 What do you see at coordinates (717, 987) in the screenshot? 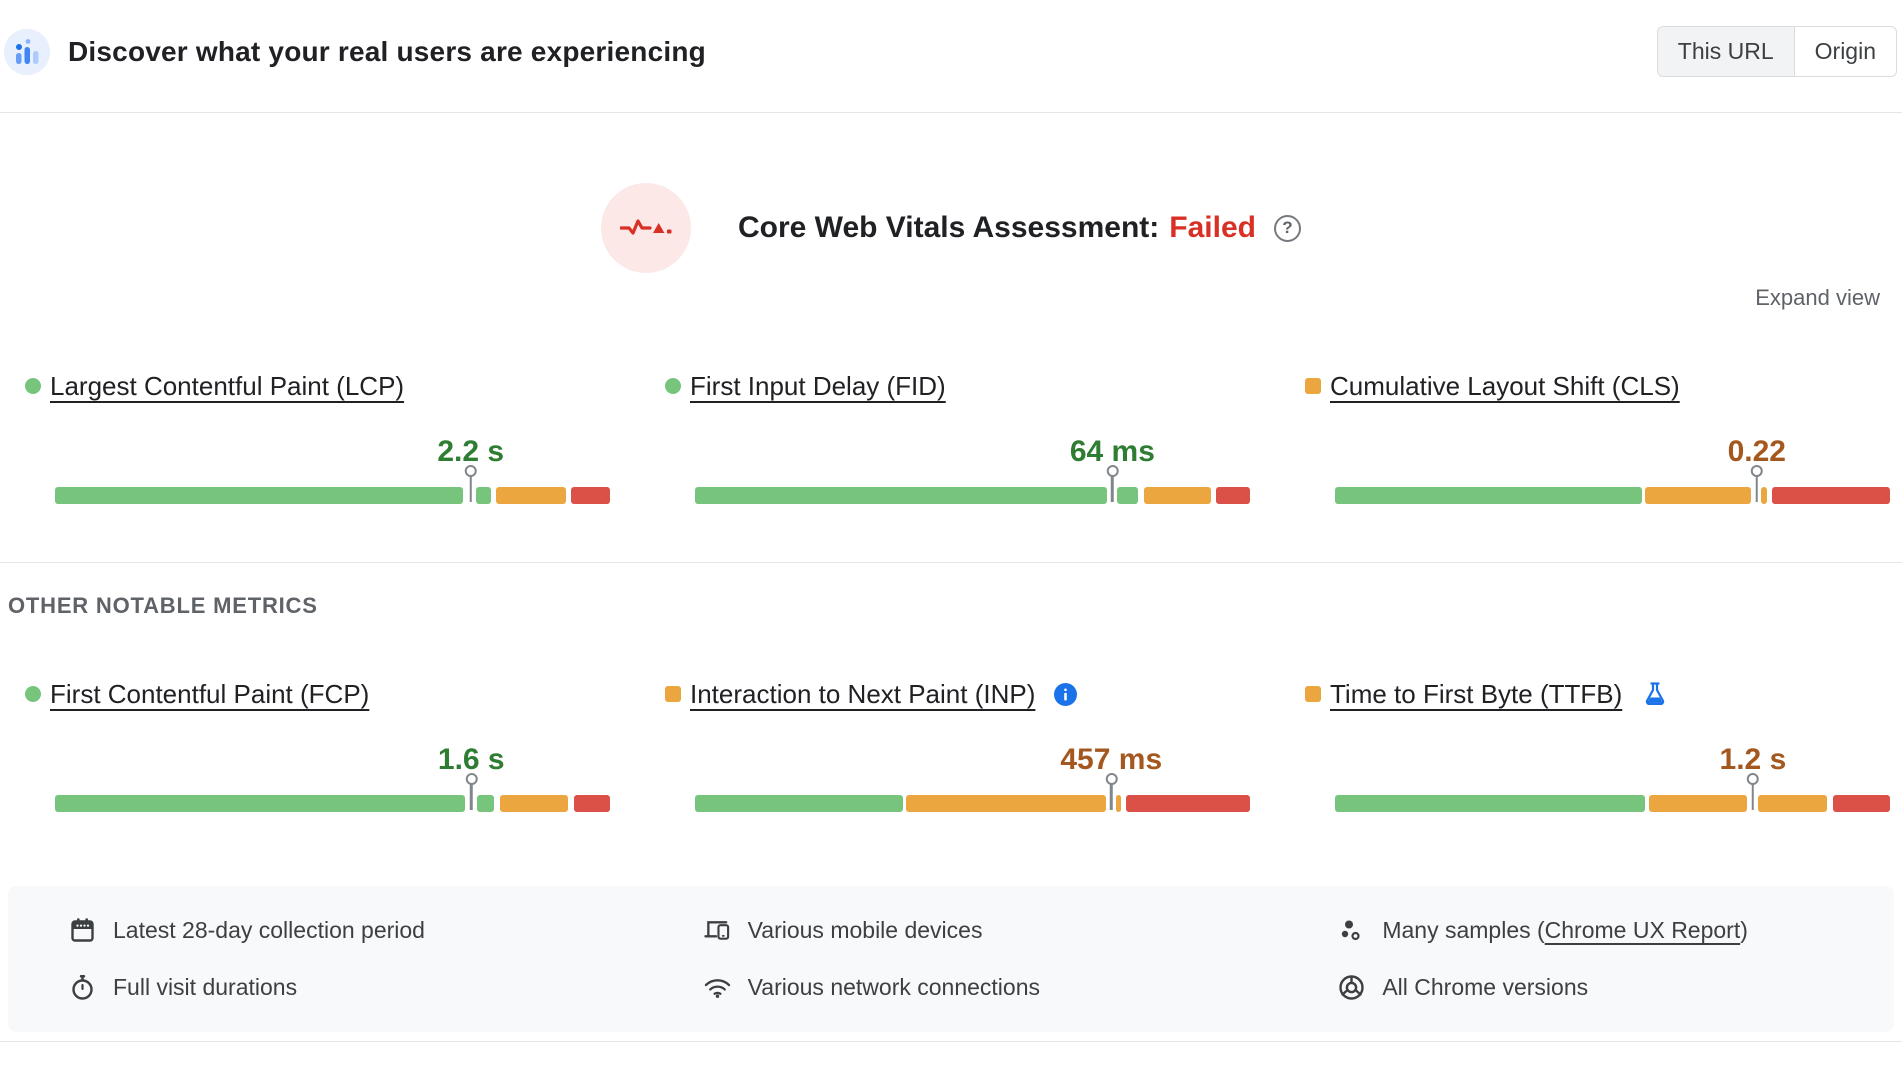
I see `network-icon` at bounding box center [717, 987].